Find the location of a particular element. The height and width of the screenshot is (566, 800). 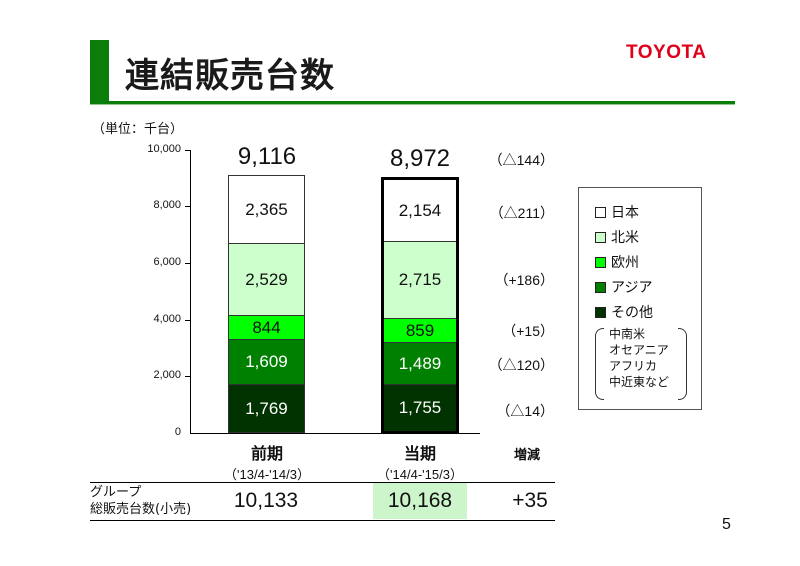

total-current: 8,972 is located at coordinates (420, 158).